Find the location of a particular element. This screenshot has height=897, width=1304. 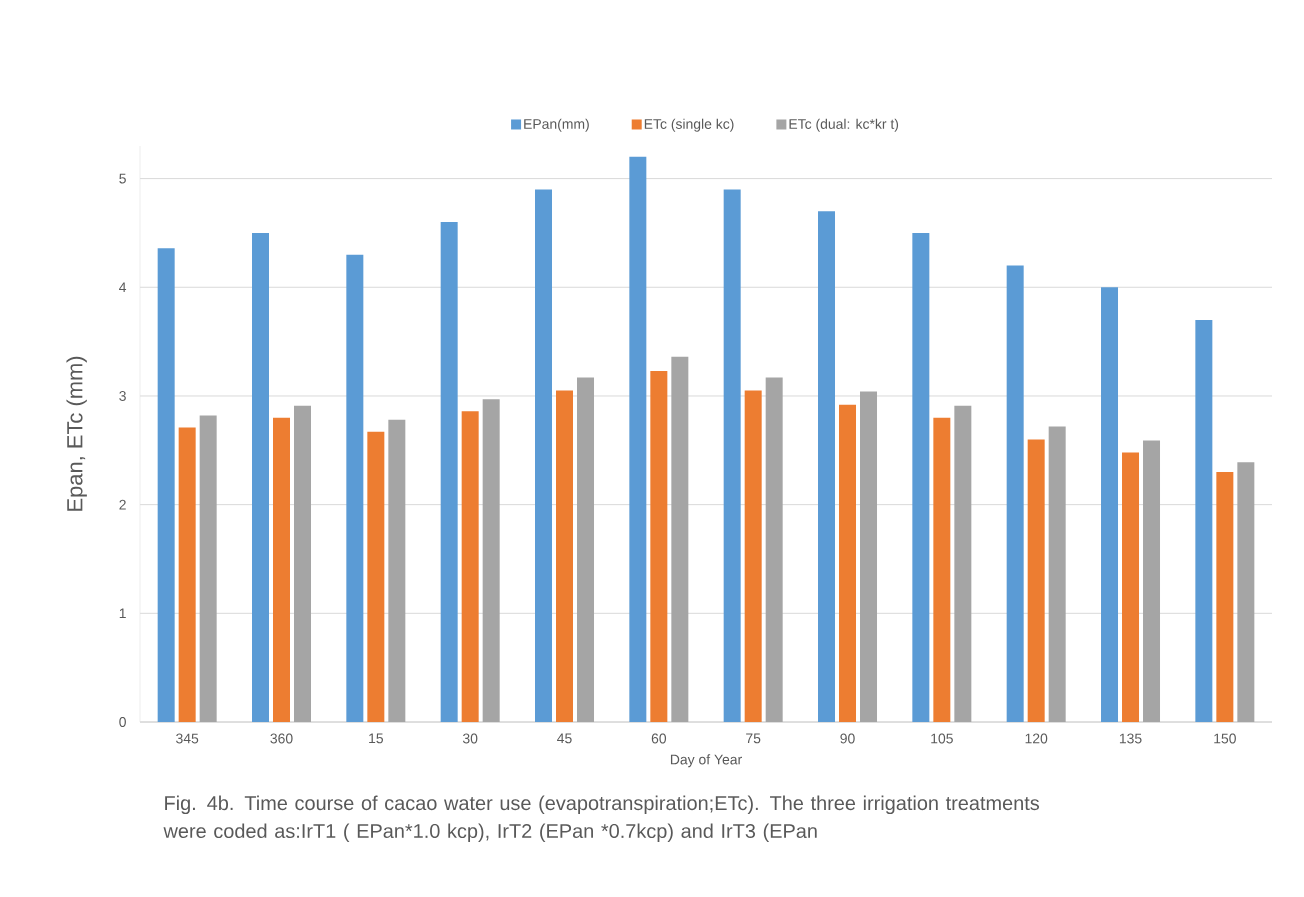

x-tick-label: 345 is located at coordinates (187, 738).